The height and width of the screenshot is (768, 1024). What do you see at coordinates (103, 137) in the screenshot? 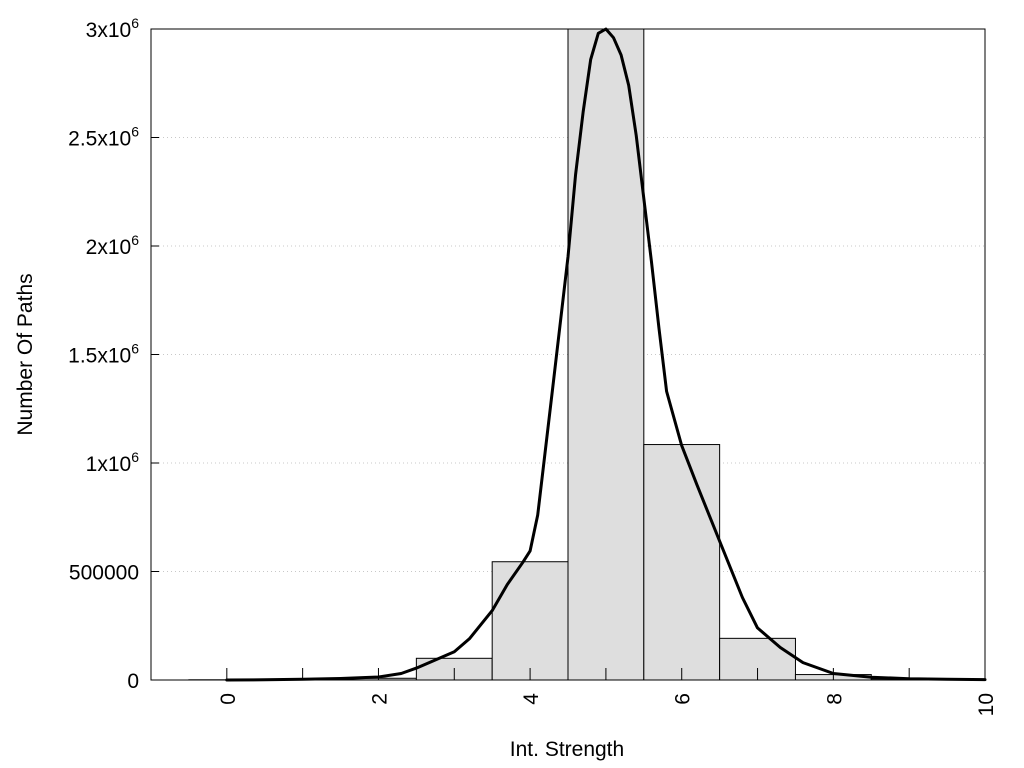
I see `y-tick-label: 2.5x10⁶` at bounding box center [103, 137].